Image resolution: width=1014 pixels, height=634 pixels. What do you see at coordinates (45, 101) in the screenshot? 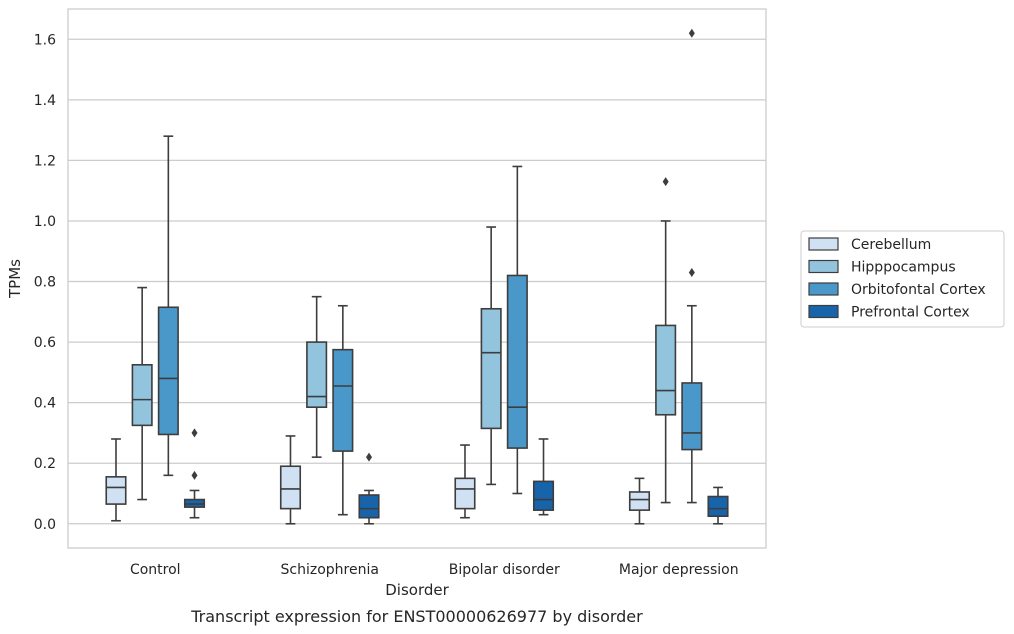
I see `y-tick-label: 1.4` at bounding box center [45, 101].